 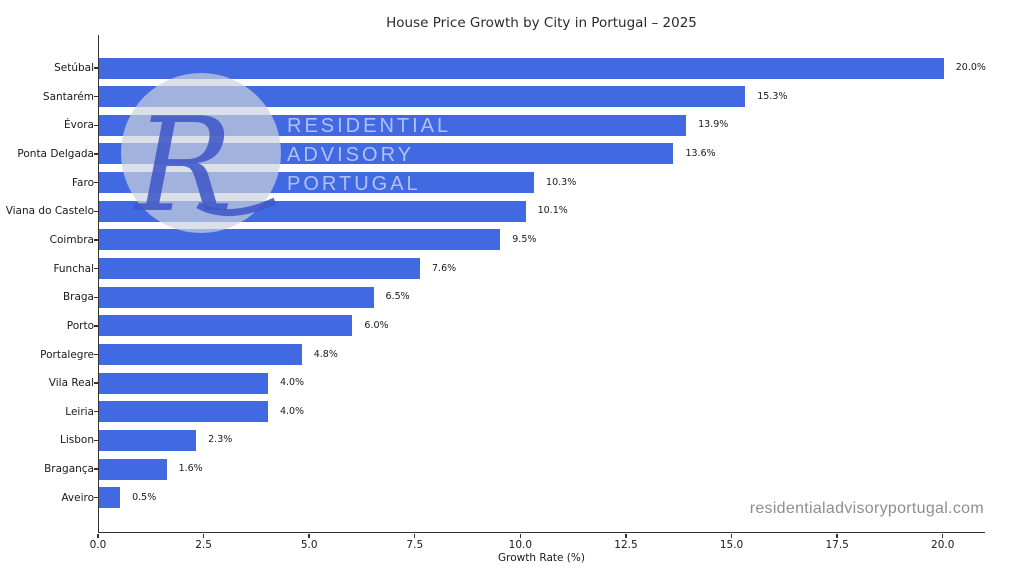 What do you see at coordinates (78, 125) in the screenshot?
I see `y-tick-label-évora: Évora` at bounding box center [78, 125].